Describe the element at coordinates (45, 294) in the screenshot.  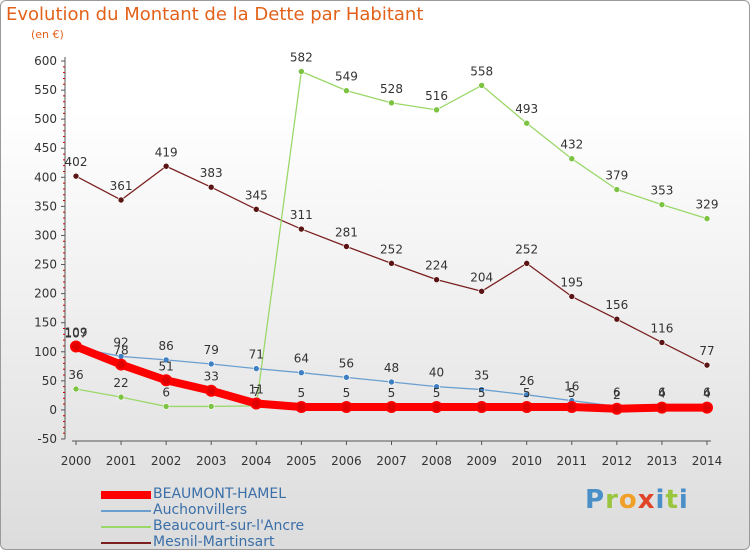
I see `y-tick-label: 200` at that location.